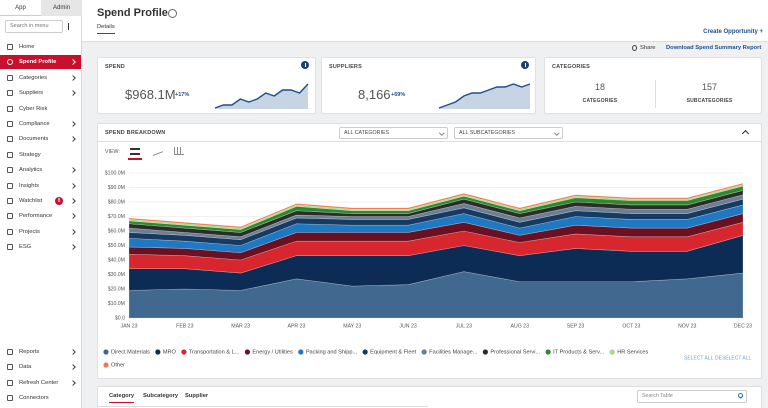  What do you see at coordinates (34, 26) in the screenshot?
I see `menu-search: Search in menu` at bounding box center [34, 26].